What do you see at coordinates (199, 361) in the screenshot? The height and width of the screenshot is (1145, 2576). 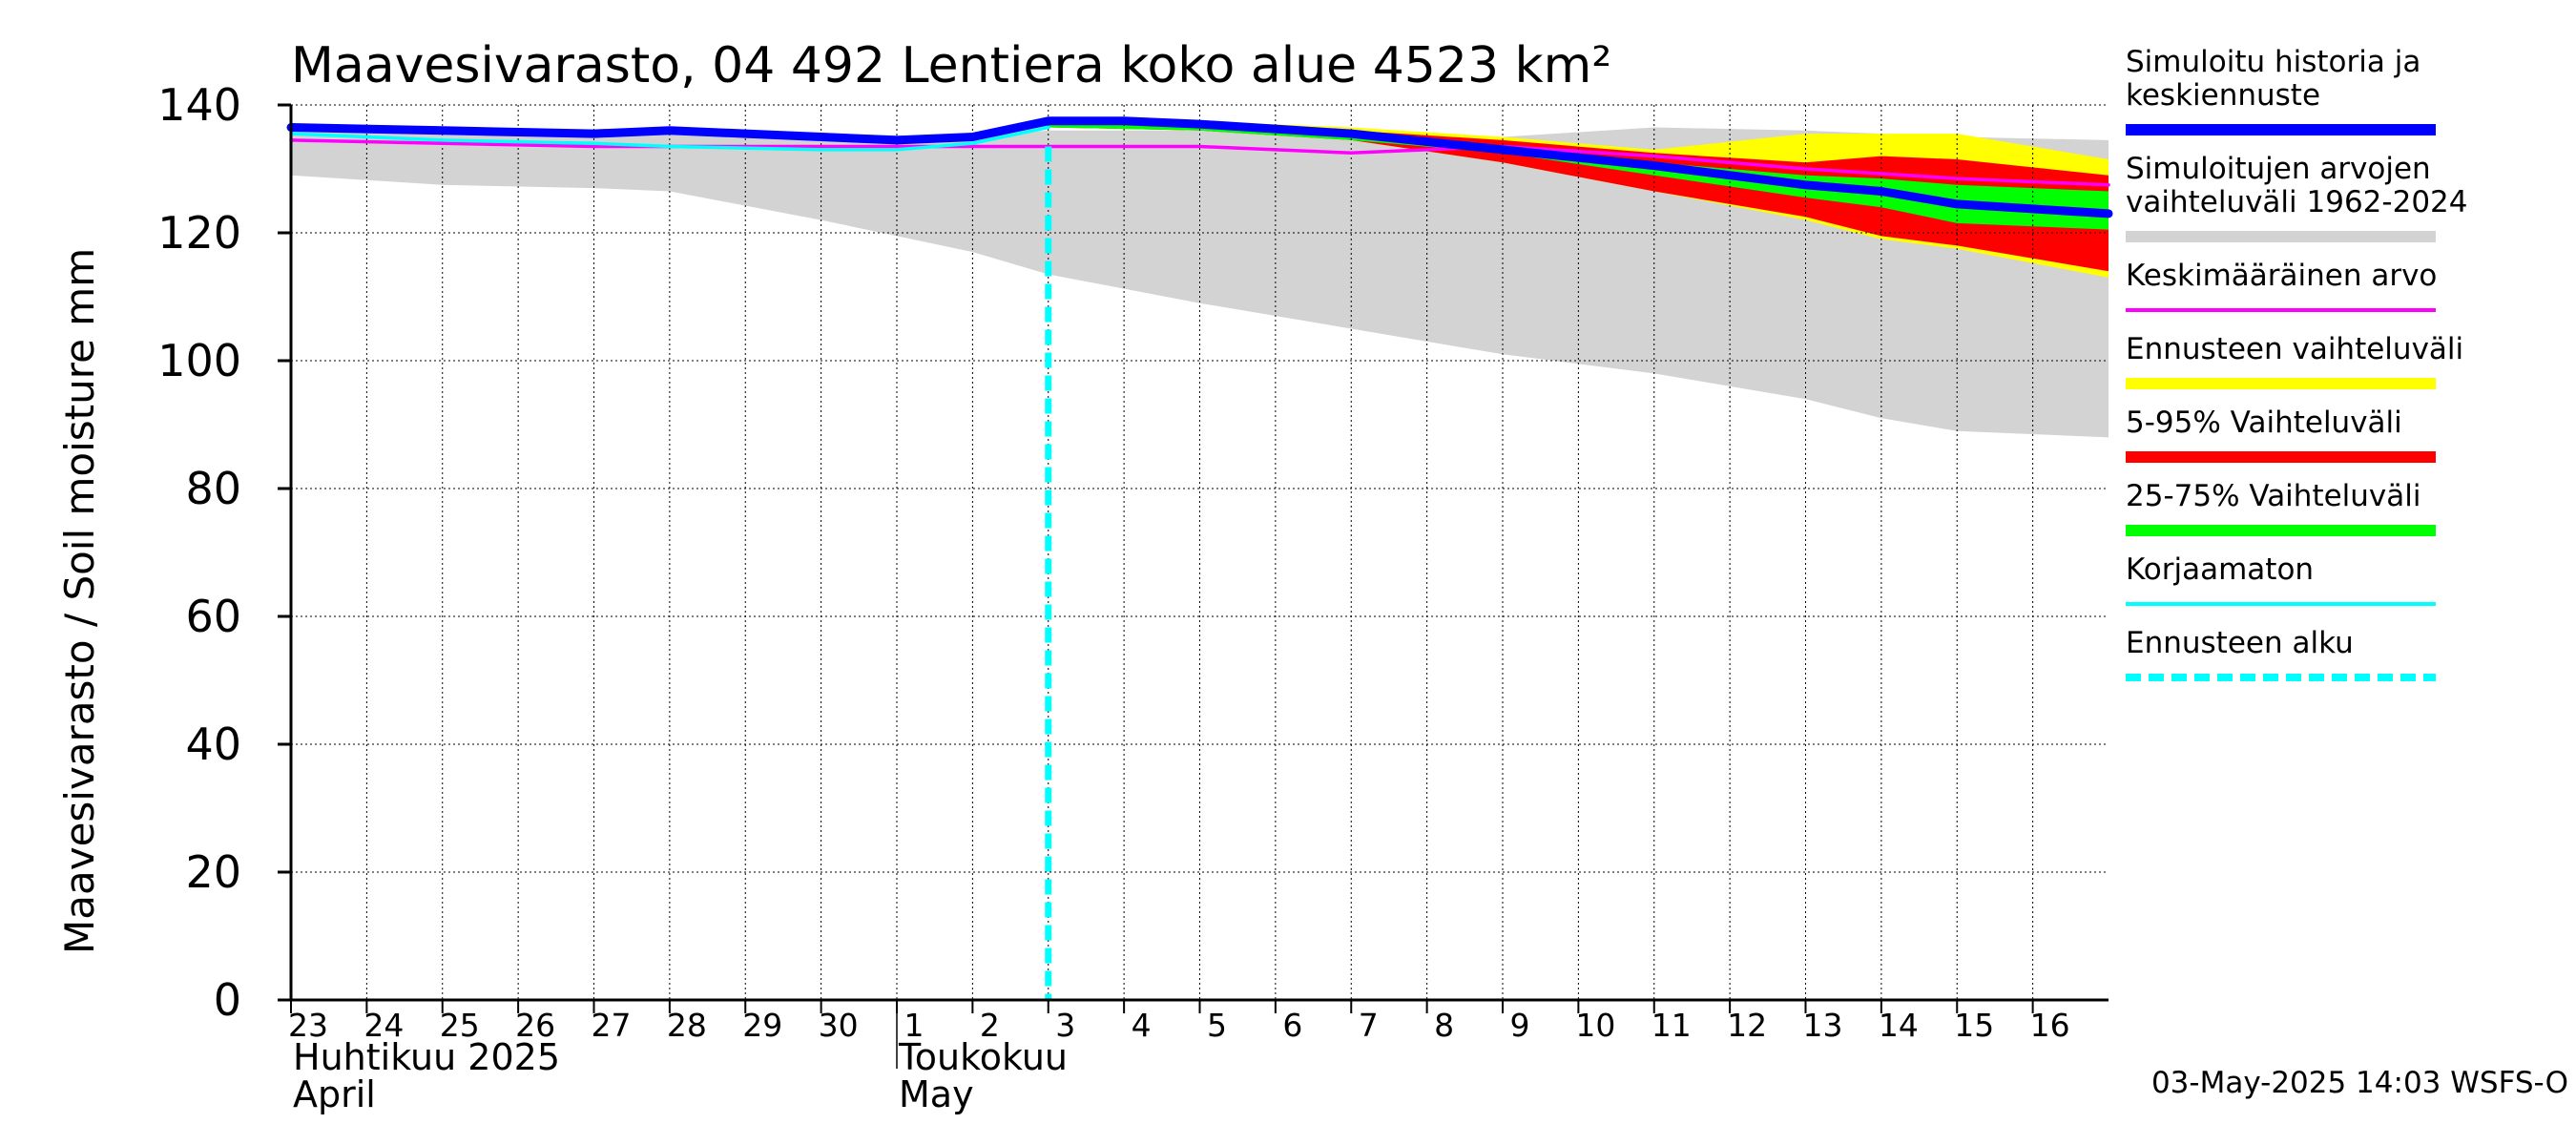 I see `y-tick-label: 100` at bounding box center [199, 361].